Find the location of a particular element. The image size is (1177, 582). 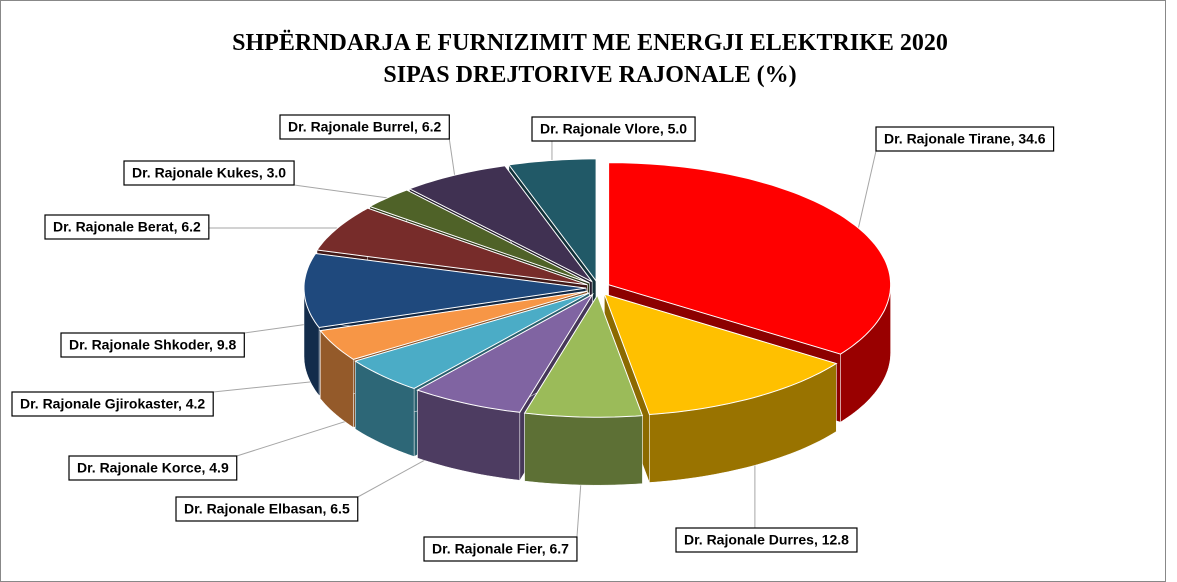

data-label: Dr. Rajonale Kukes, 3.0 is located at coordinates (209, 173).